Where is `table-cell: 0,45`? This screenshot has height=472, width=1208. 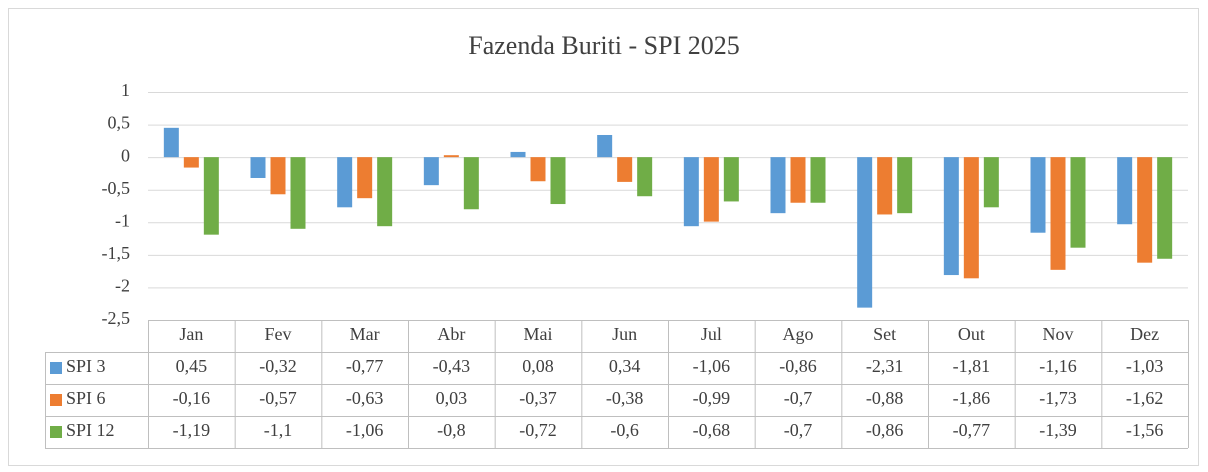
table-cell: 0,45 is located at coordinates (192, 366).